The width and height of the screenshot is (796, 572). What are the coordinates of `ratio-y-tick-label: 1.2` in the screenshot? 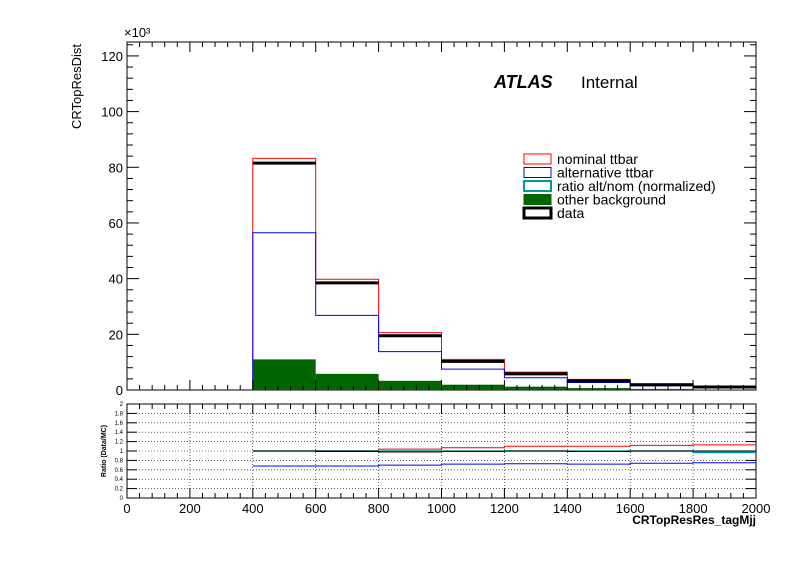 It's located at (119, 443).